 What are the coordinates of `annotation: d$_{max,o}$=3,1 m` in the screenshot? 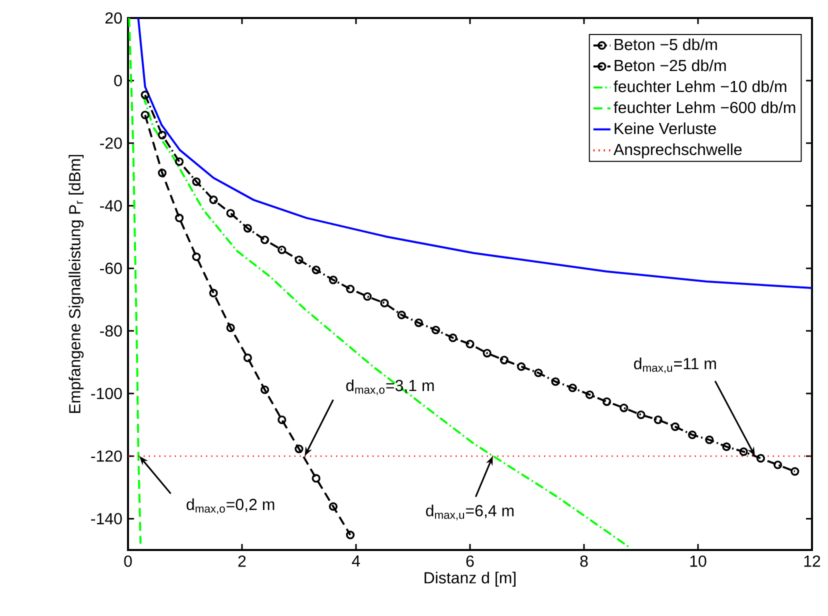 It's located at (390, 387).